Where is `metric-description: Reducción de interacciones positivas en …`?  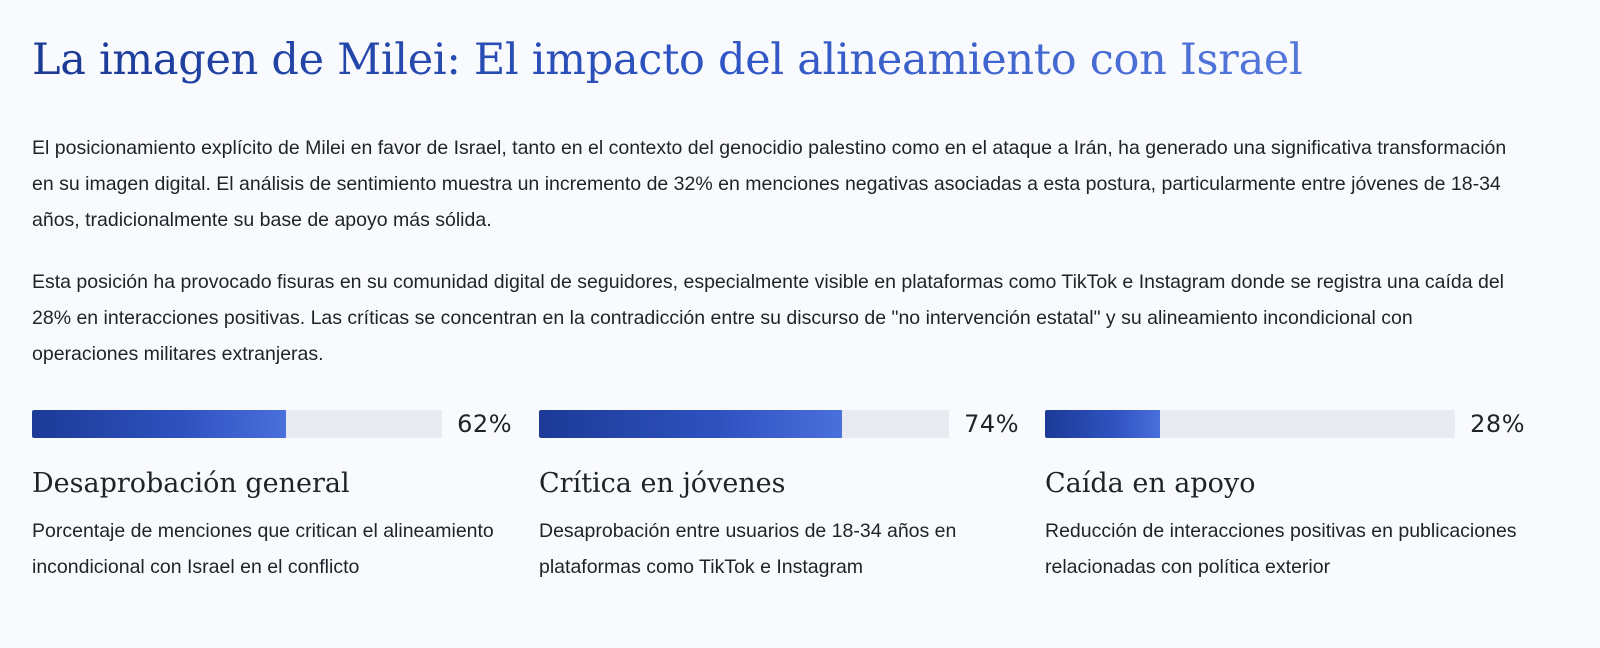
metric-description: Reducción de interacciones positivas en … is located at coordinates (1281, 549).